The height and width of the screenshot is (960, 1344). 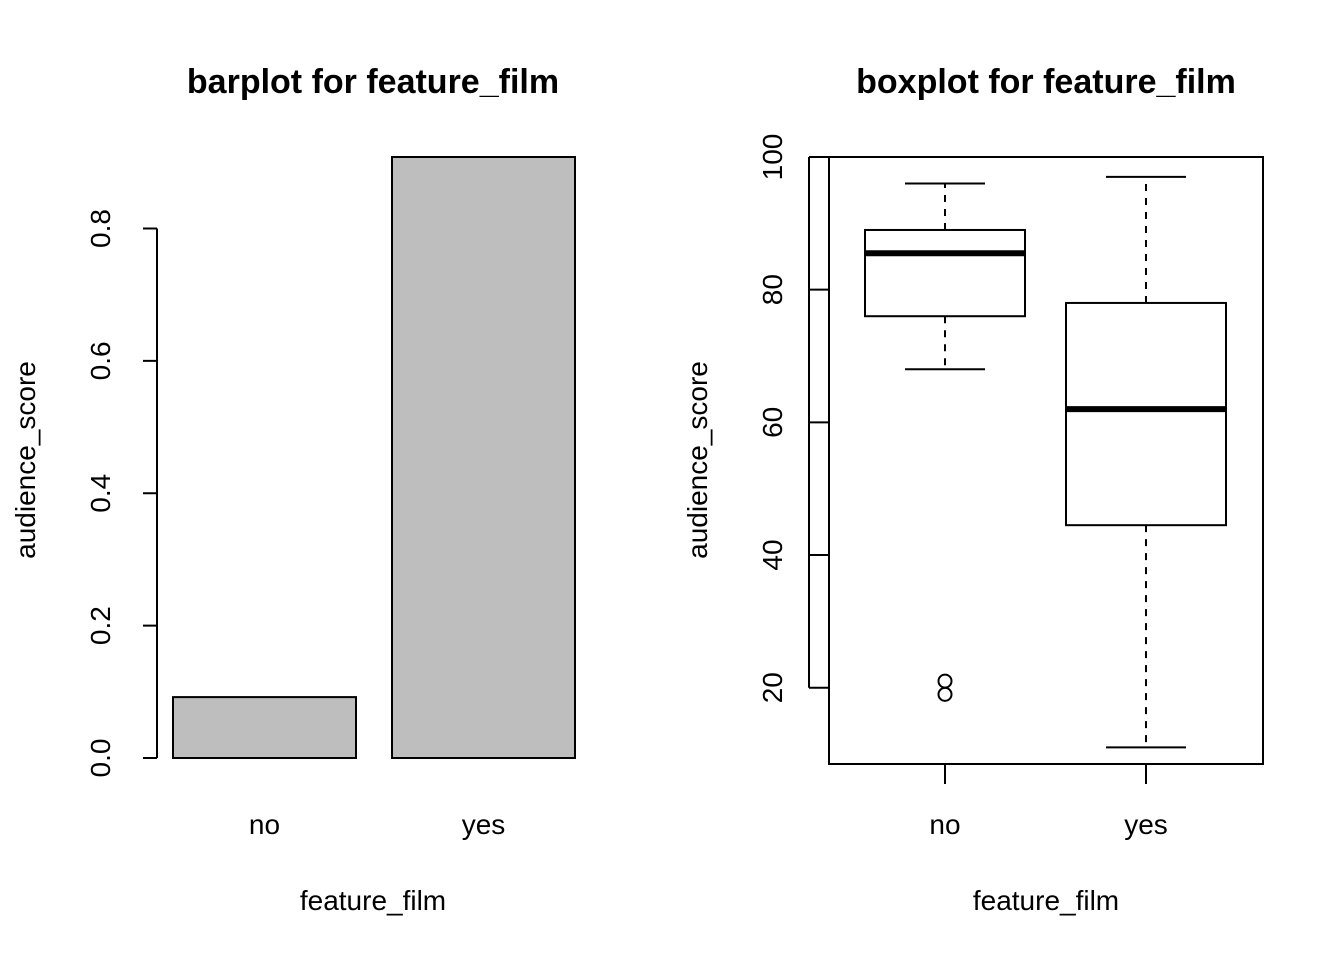 What do you see at coordinates (100, 228) in the screenshot?
I see `barplot-y-tick-label: 0.8` at bounding box center [100, 228].